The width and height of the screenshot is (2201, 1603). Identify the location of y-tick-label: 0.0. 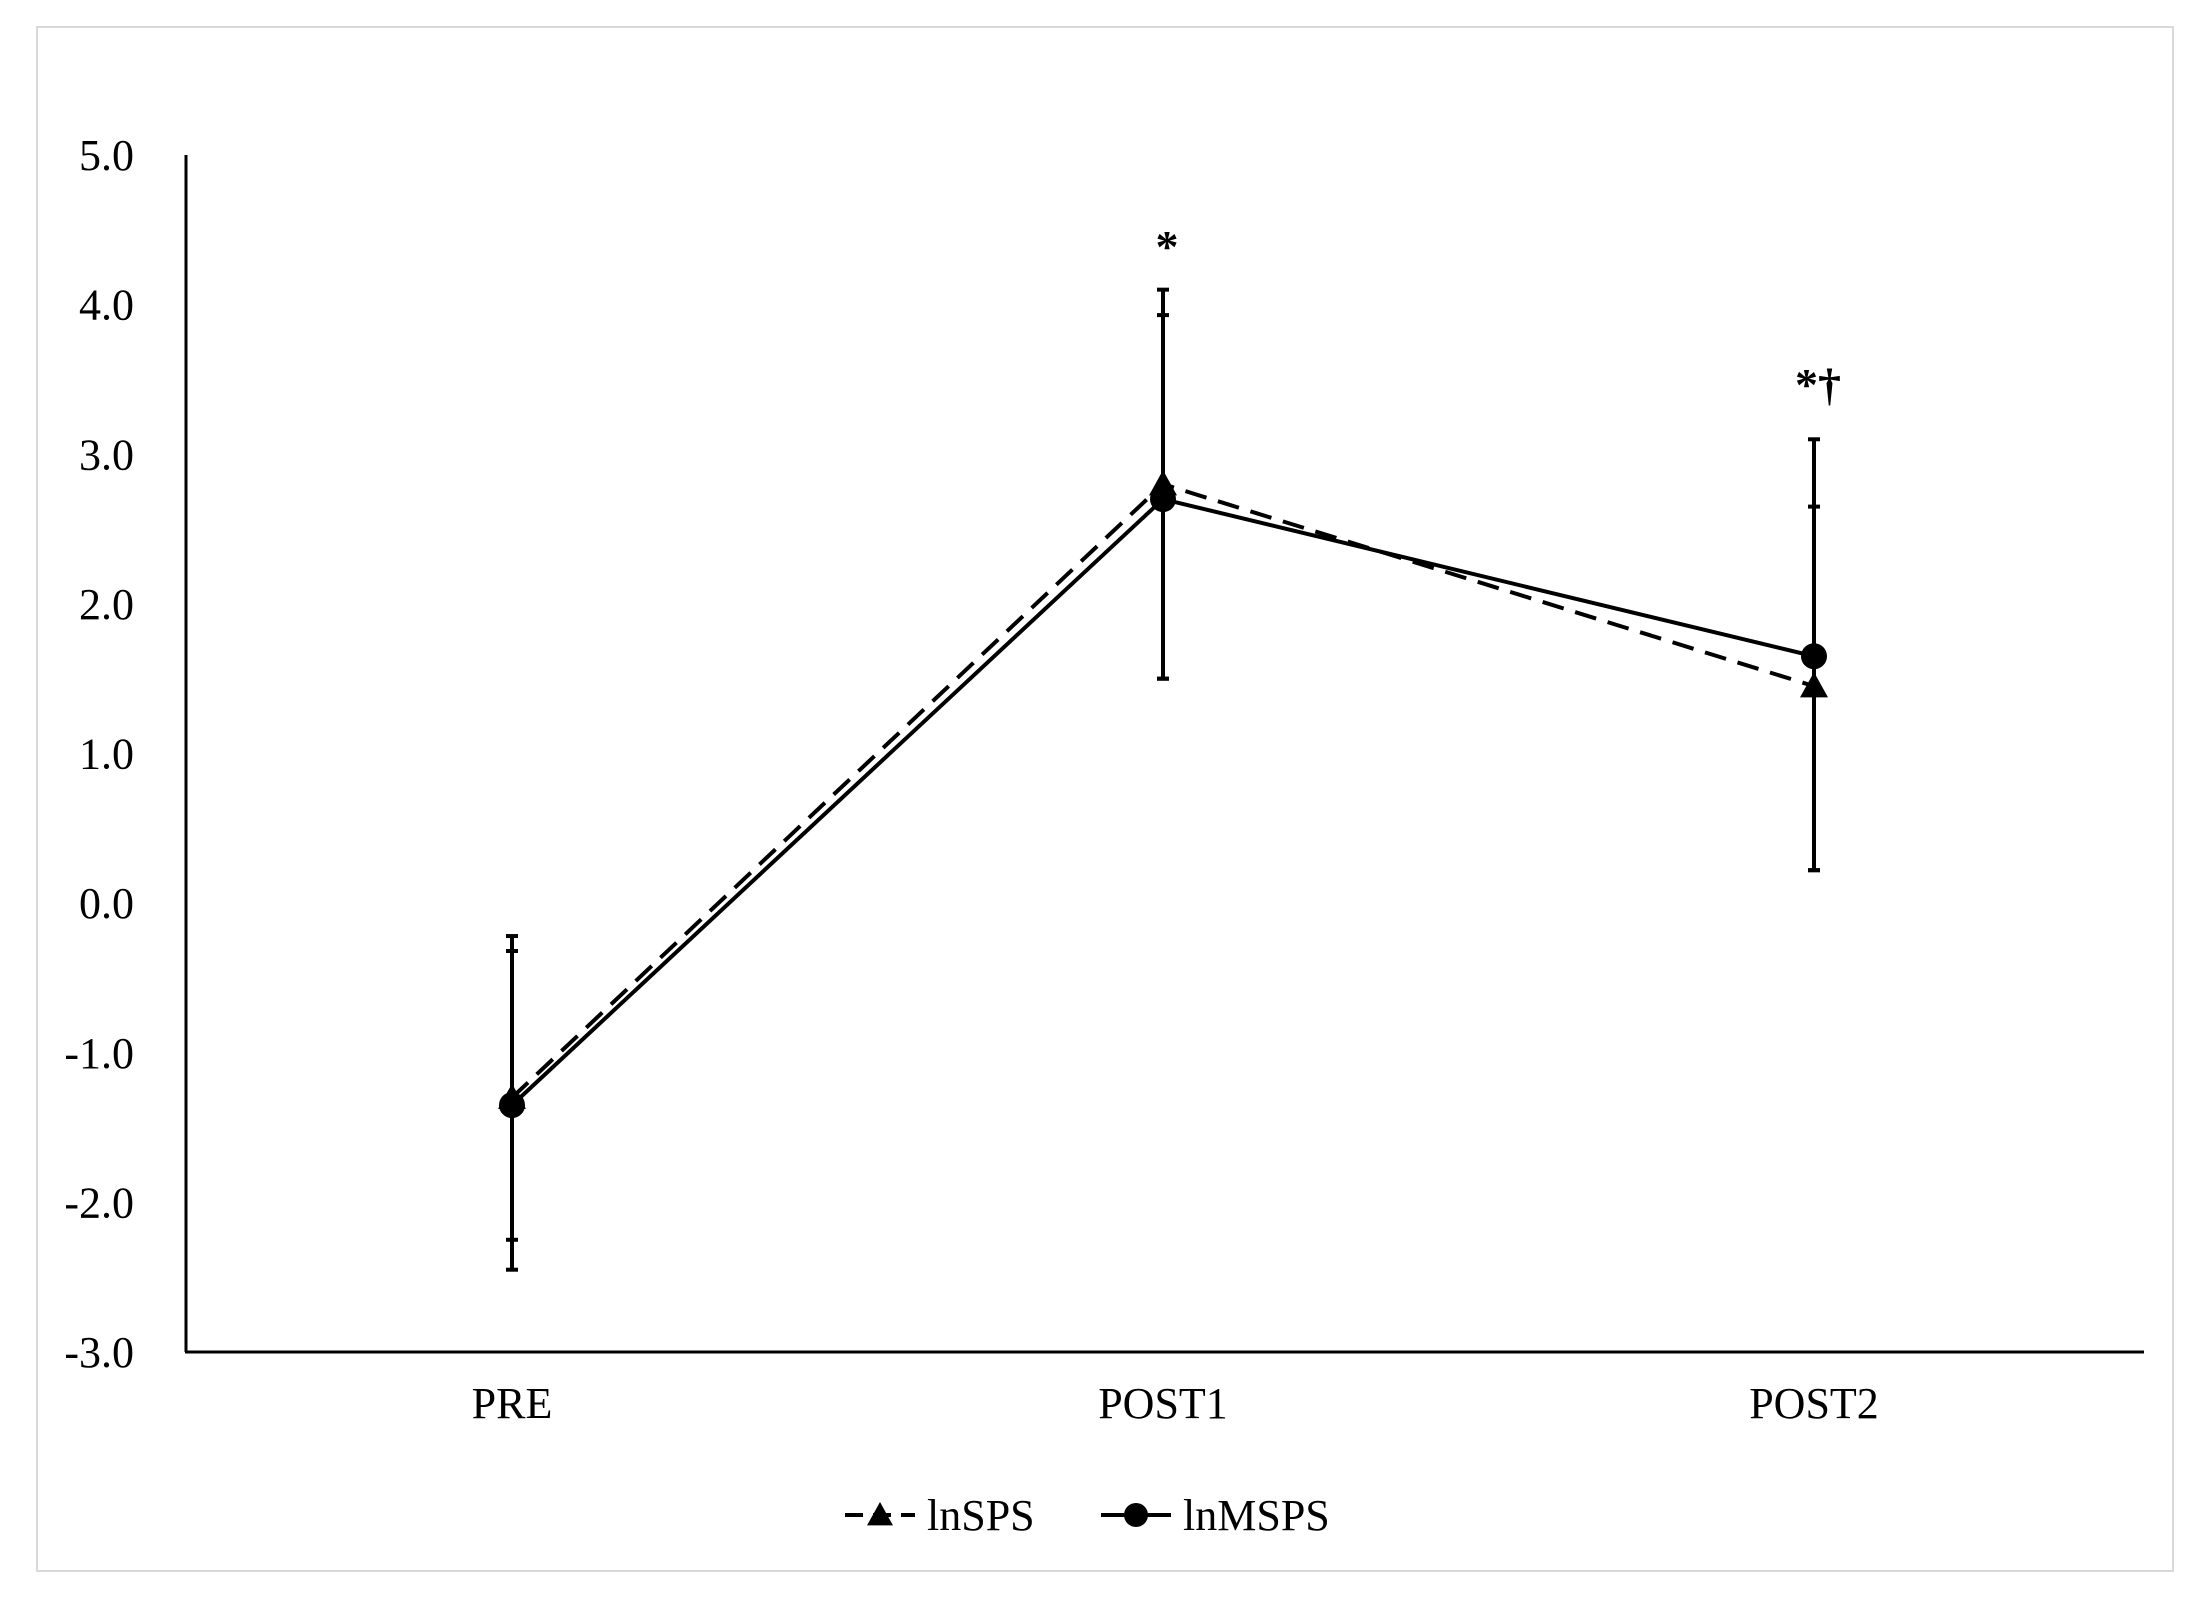
(106, 903).